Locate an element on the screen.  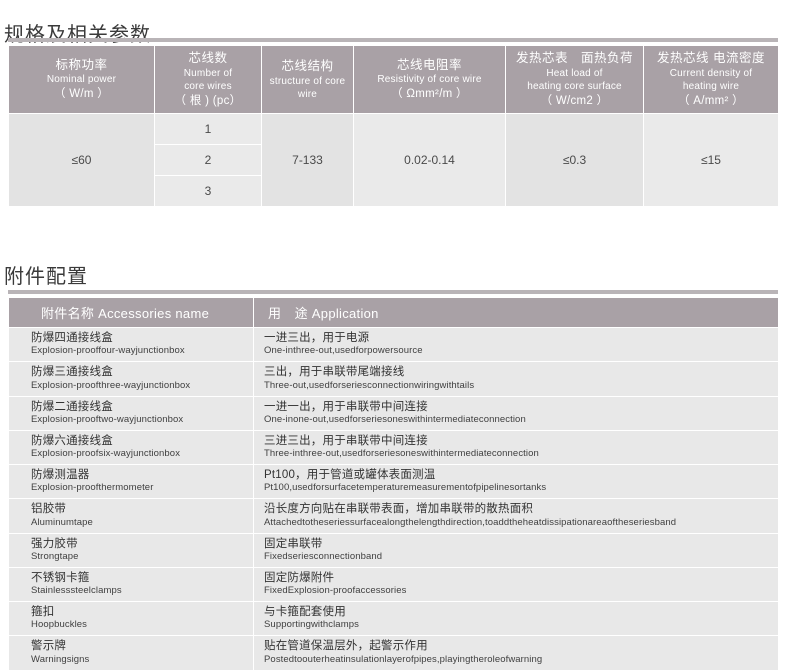
spec-col-nominal-power-en: Nominal power is located at coordinates (81, 80).